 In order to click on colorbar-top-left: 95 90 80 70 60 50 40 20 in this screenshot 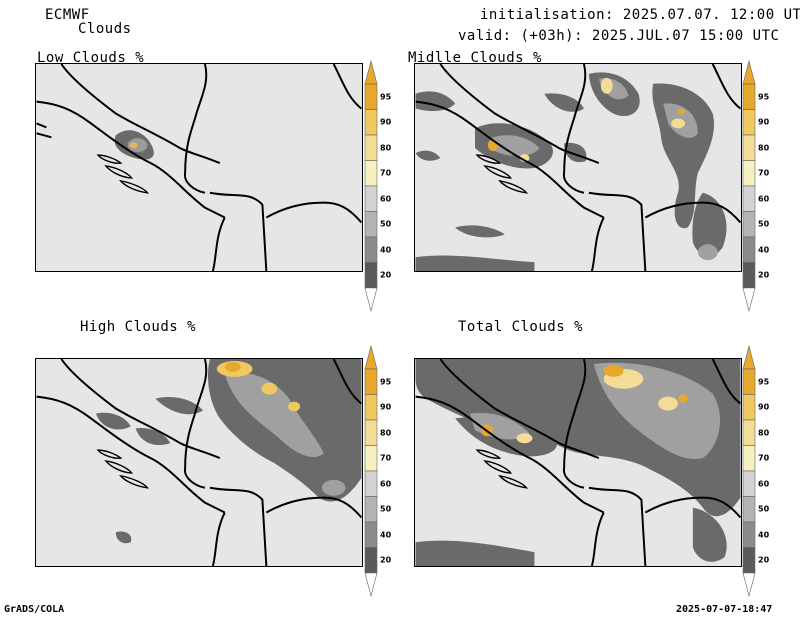, I will do `click(380, 186)`.